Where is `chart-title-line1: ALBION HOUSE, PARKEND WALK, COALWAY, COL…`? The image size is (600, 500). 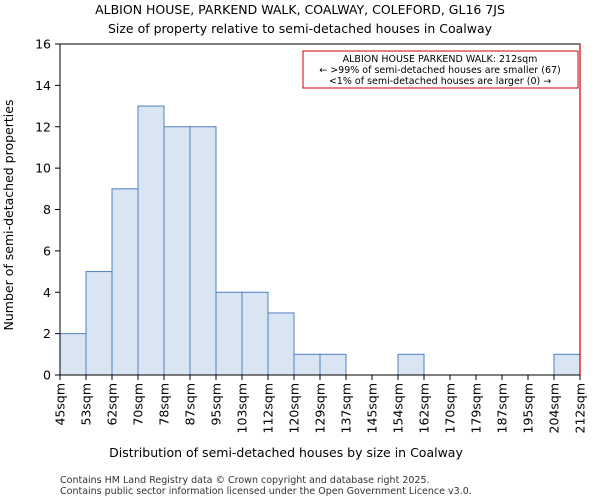 chart-title-line1: ALBION HOUSE, PARKEND WALK, COALWAY, COL… is located at coordinates (300, 9).